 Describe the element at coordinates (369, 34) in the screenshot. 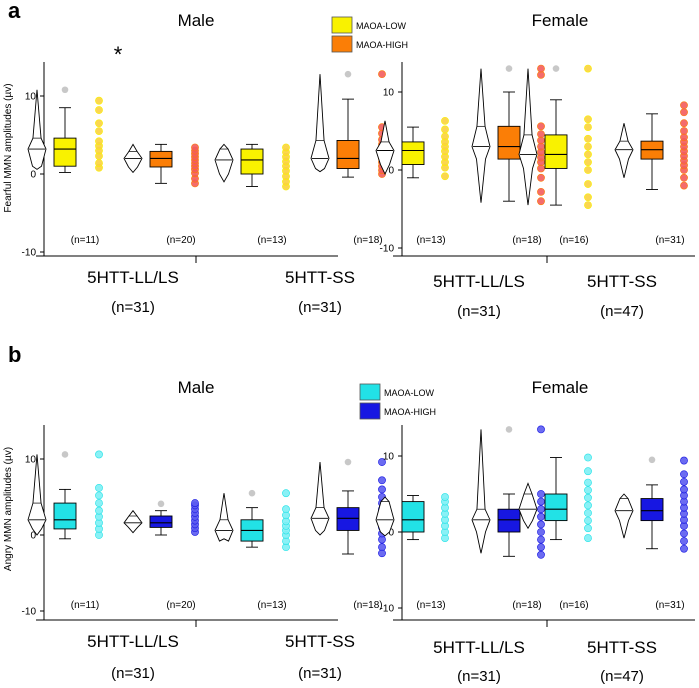

I see `legend-a: MAOA-LOW MAOA-HIGH` at that location.